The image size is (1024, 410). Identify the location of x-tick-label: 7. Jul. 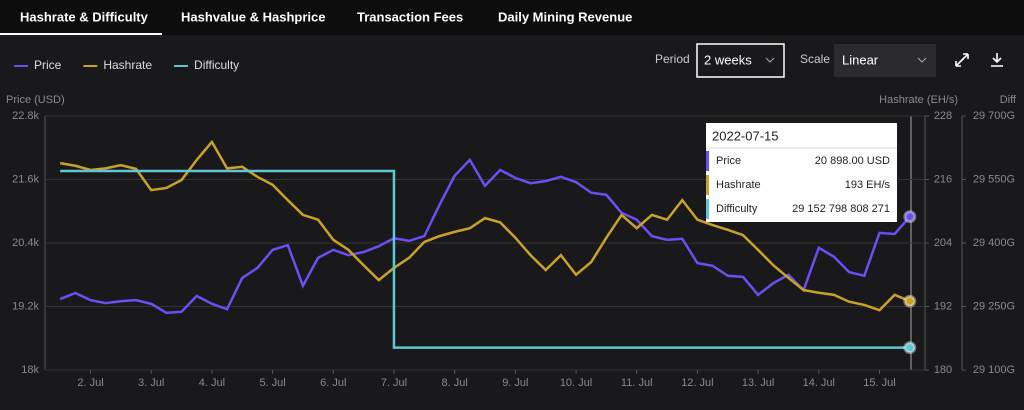
(394, 383).